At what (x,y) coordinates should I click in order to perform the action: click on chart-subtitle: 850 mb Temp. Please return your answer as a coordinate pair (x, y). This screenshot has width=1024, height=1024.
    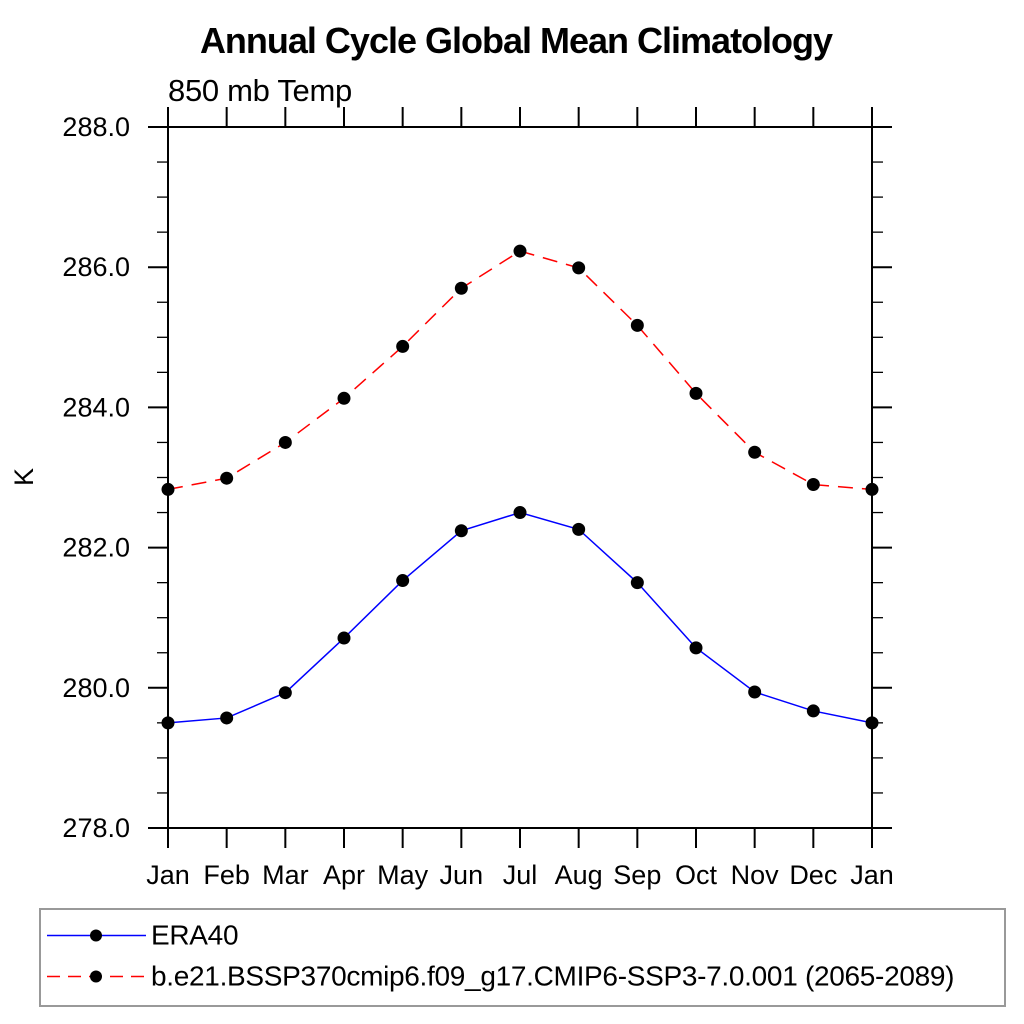
    Looking at the image, I should click on (260, 90).